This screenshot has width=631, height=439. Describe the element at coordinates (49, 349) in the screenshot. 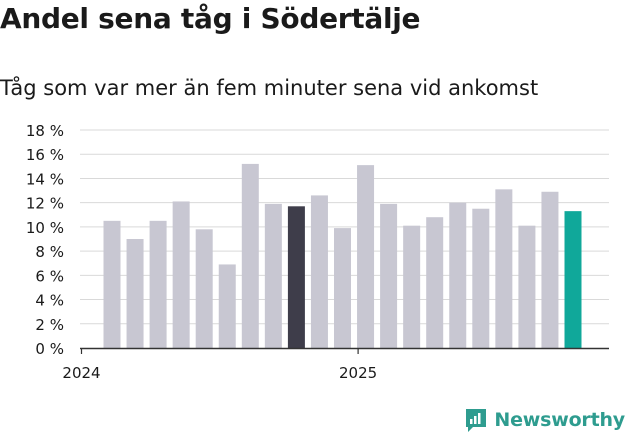

I see `y-tick-label: 0 %` at that location.